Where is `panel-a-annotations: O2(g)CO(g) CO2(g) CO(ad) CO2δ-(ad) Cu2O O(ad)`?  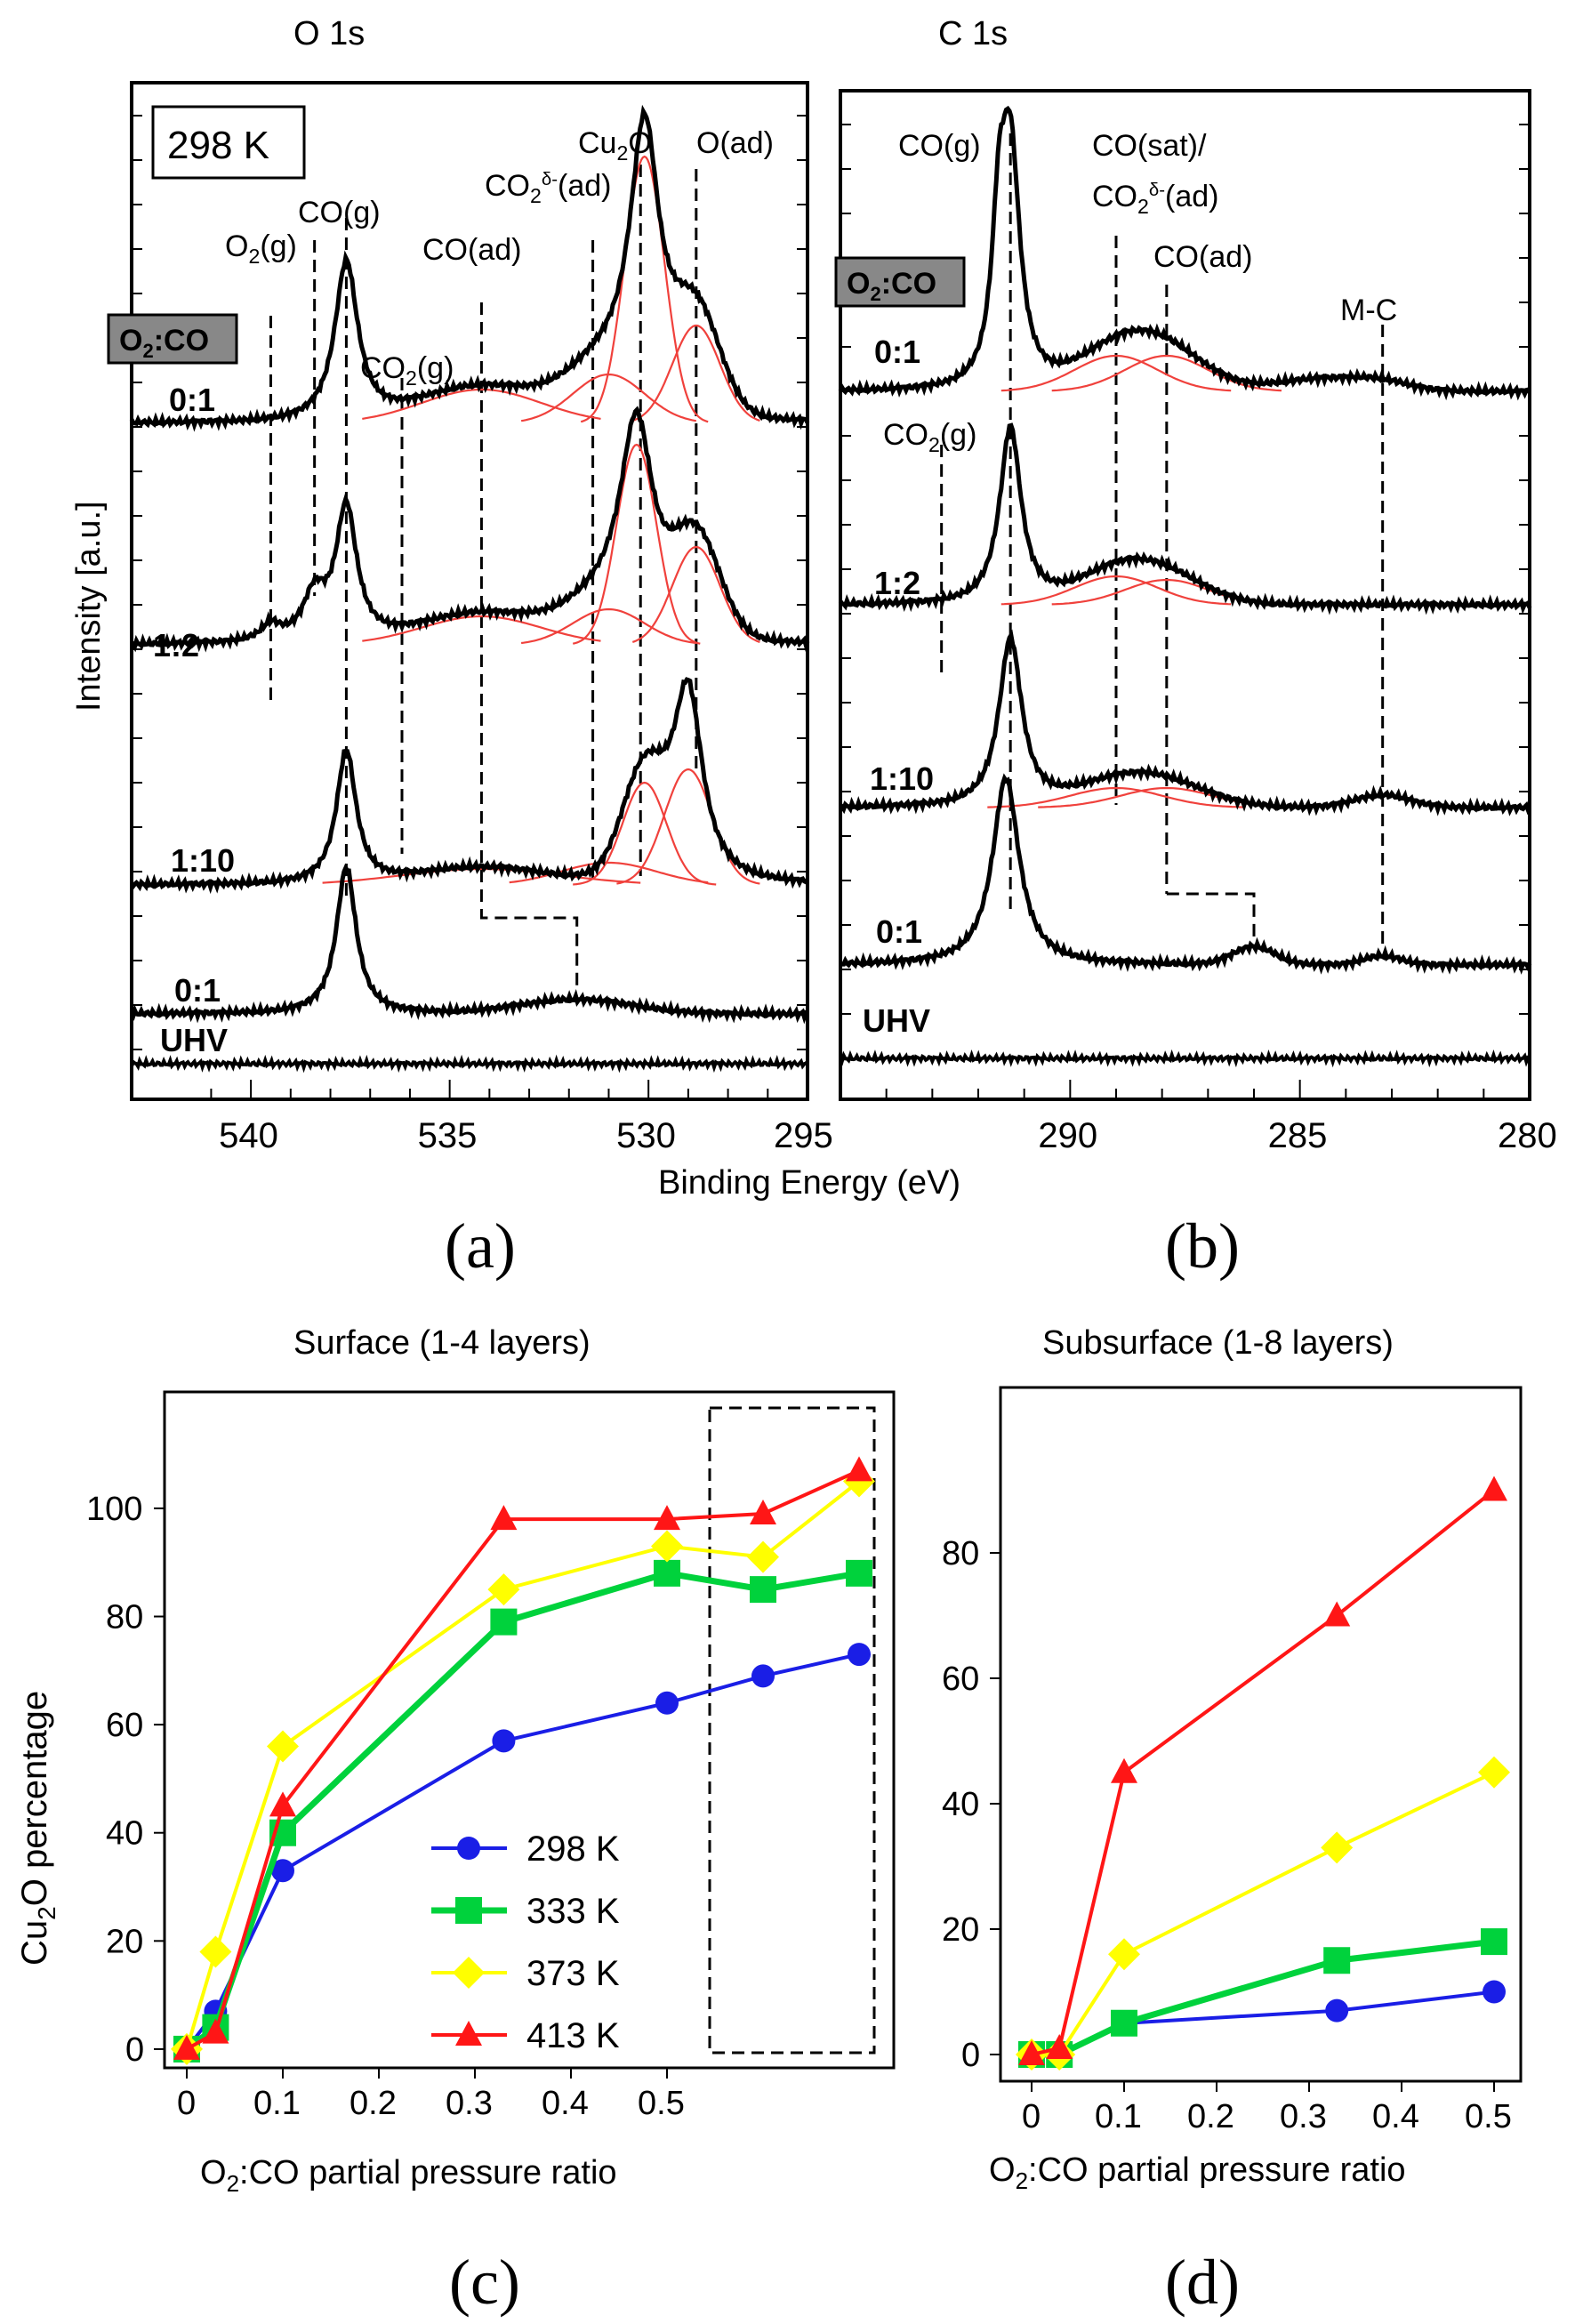
panel-a-annotations: O2(g)CO(g) CO2(g) CO(ad) CO2δ-(ad) Cu2O O(ad) is located at coordinates (499, 258).